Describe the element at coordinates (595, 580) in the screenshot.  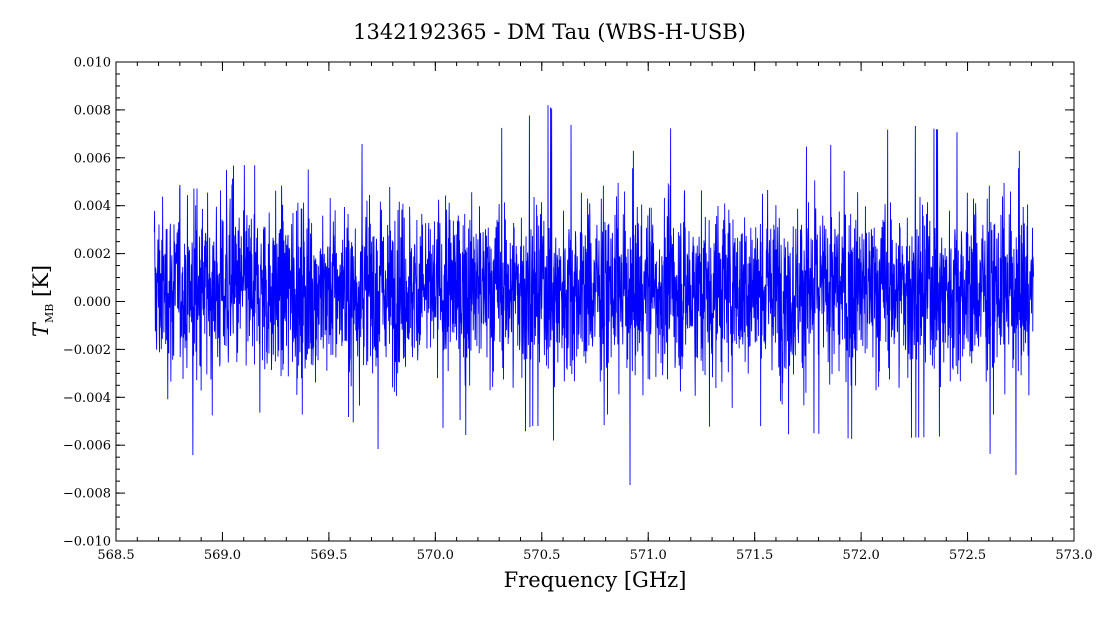
I see `x-axis-label: Frequency [GHz]` at that location.